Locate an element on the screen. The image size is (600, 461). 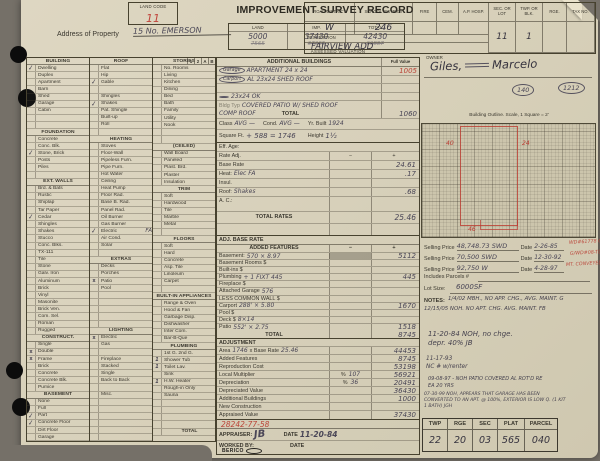
selling-price-value: 70,500 SWD is located at coordinates (487, 257).